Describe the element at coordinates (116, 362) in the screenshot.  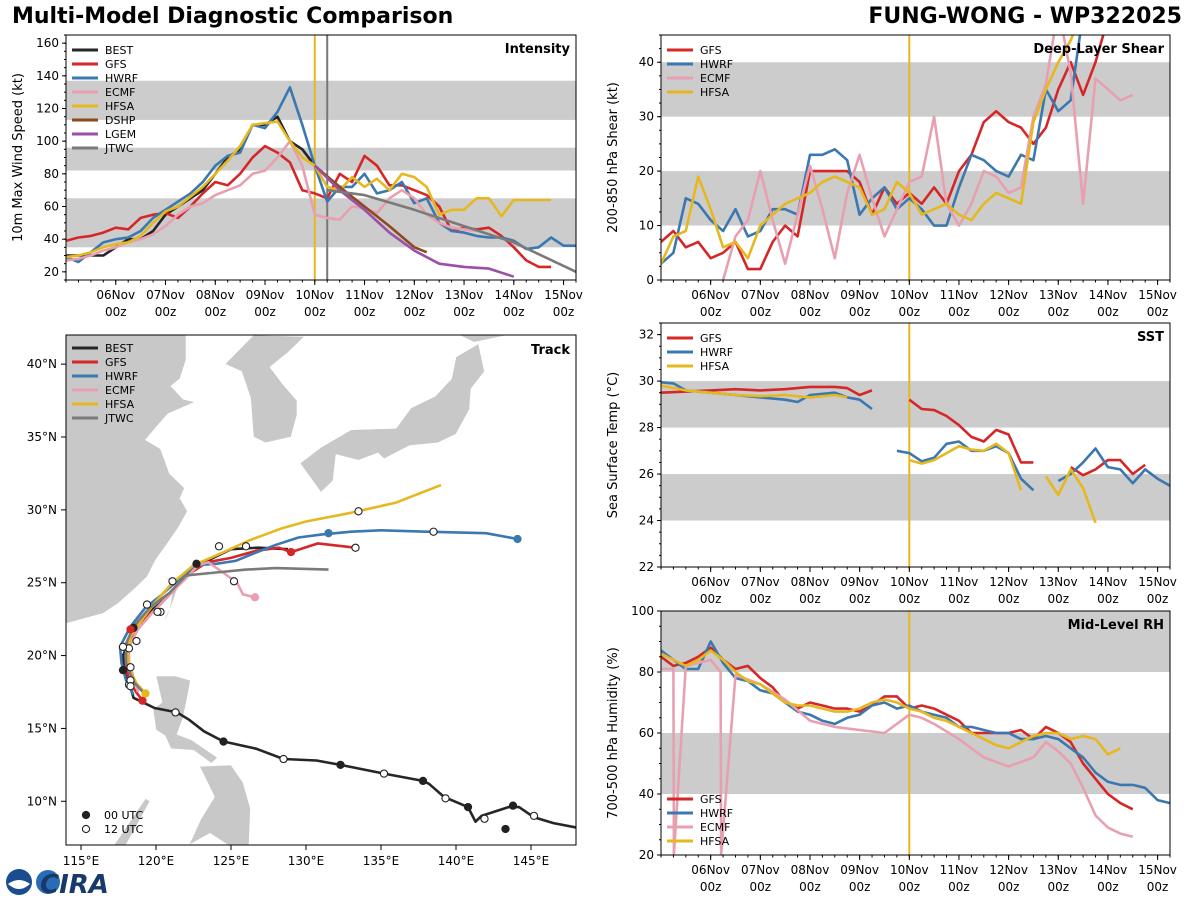
I see `track-legend-label-gfs: GFS` at that location.